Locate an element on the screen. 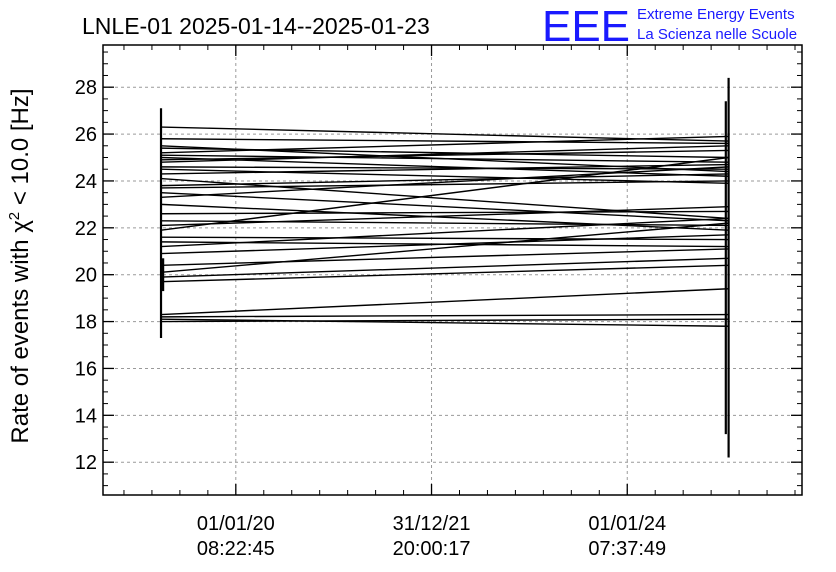  y-tick-label: 20 is located at coordinates (86, 276).